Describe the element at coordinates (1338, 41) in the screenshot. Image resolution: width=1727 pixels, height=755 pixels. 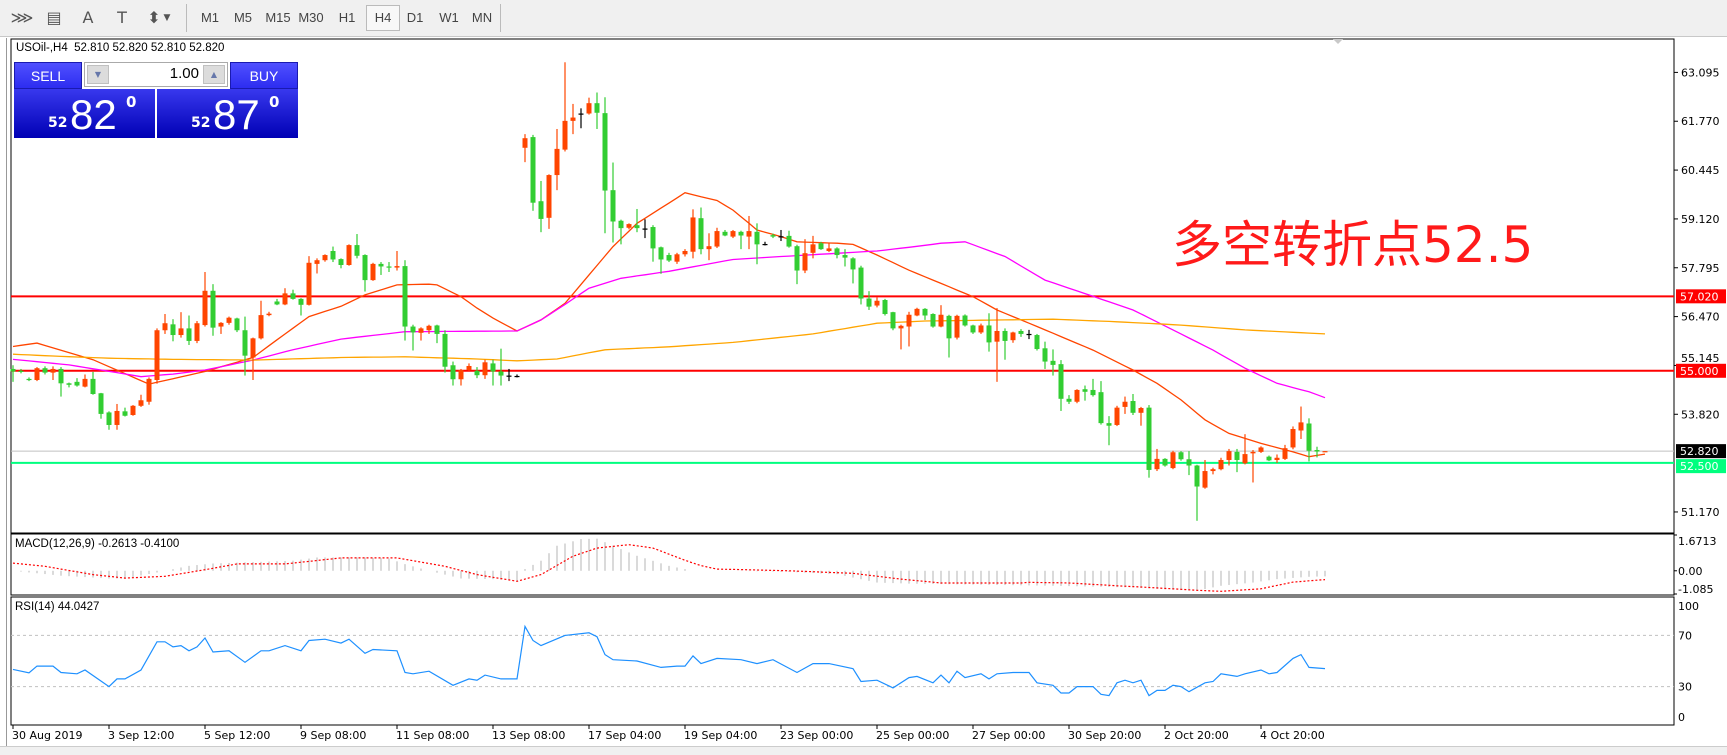
I see `chart-shift-marker-icon` at that location.